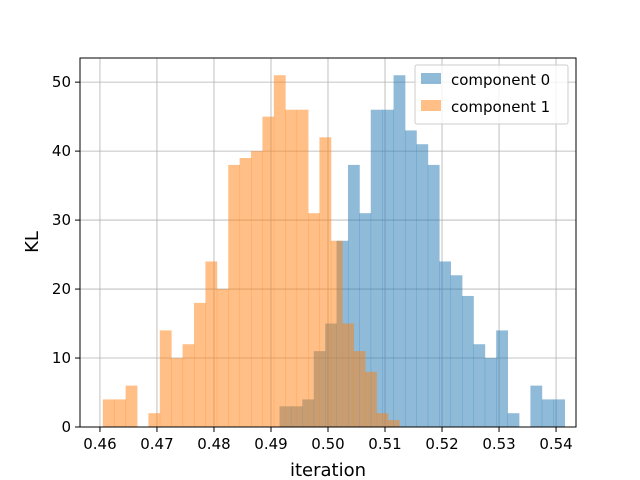 The height and width of the screenshot is (480, 640). What do you see at coordinates (61, 358) in the screenshot?
I see `y-tick-label: 10` at bounding box center [61, 358].